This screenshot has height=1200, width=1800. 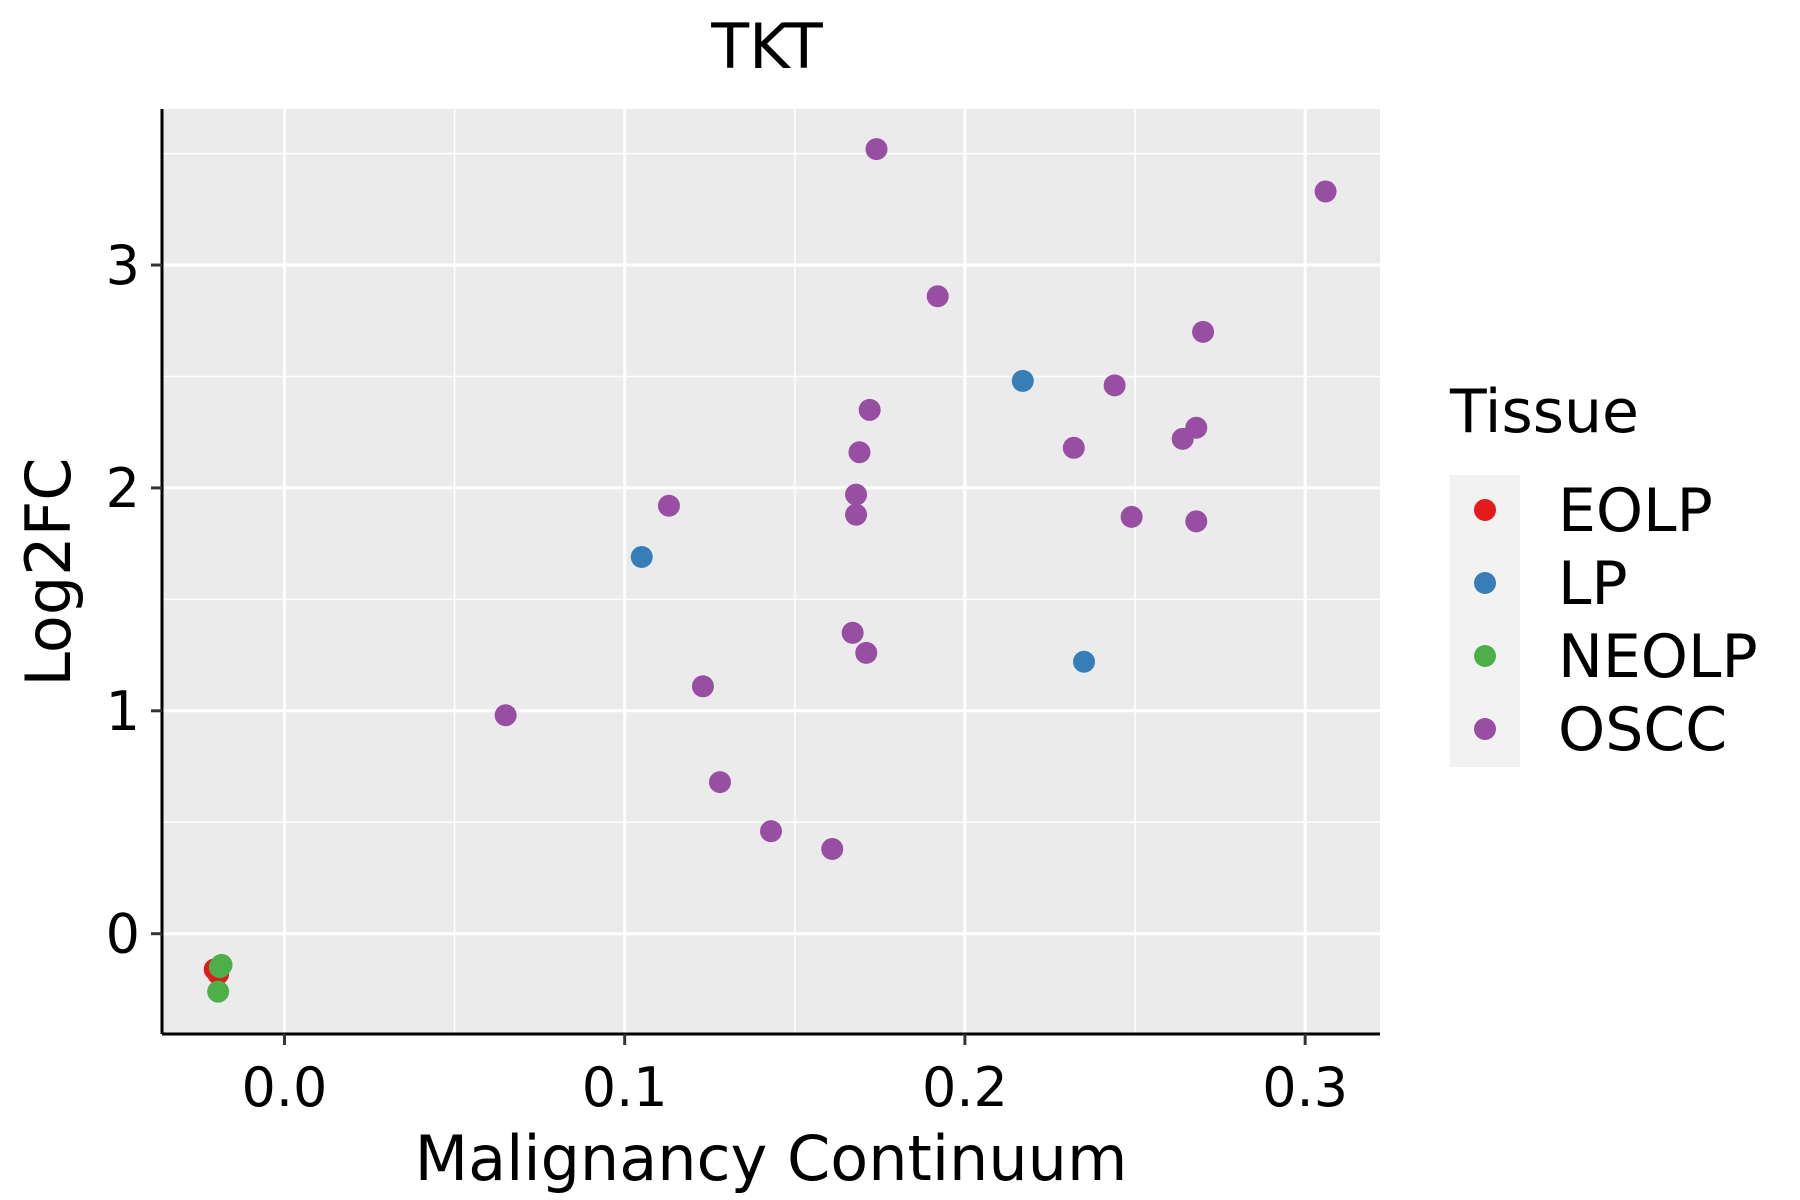 I want to click on y-axis-title: Log2FC, so click(x=48, y=571).